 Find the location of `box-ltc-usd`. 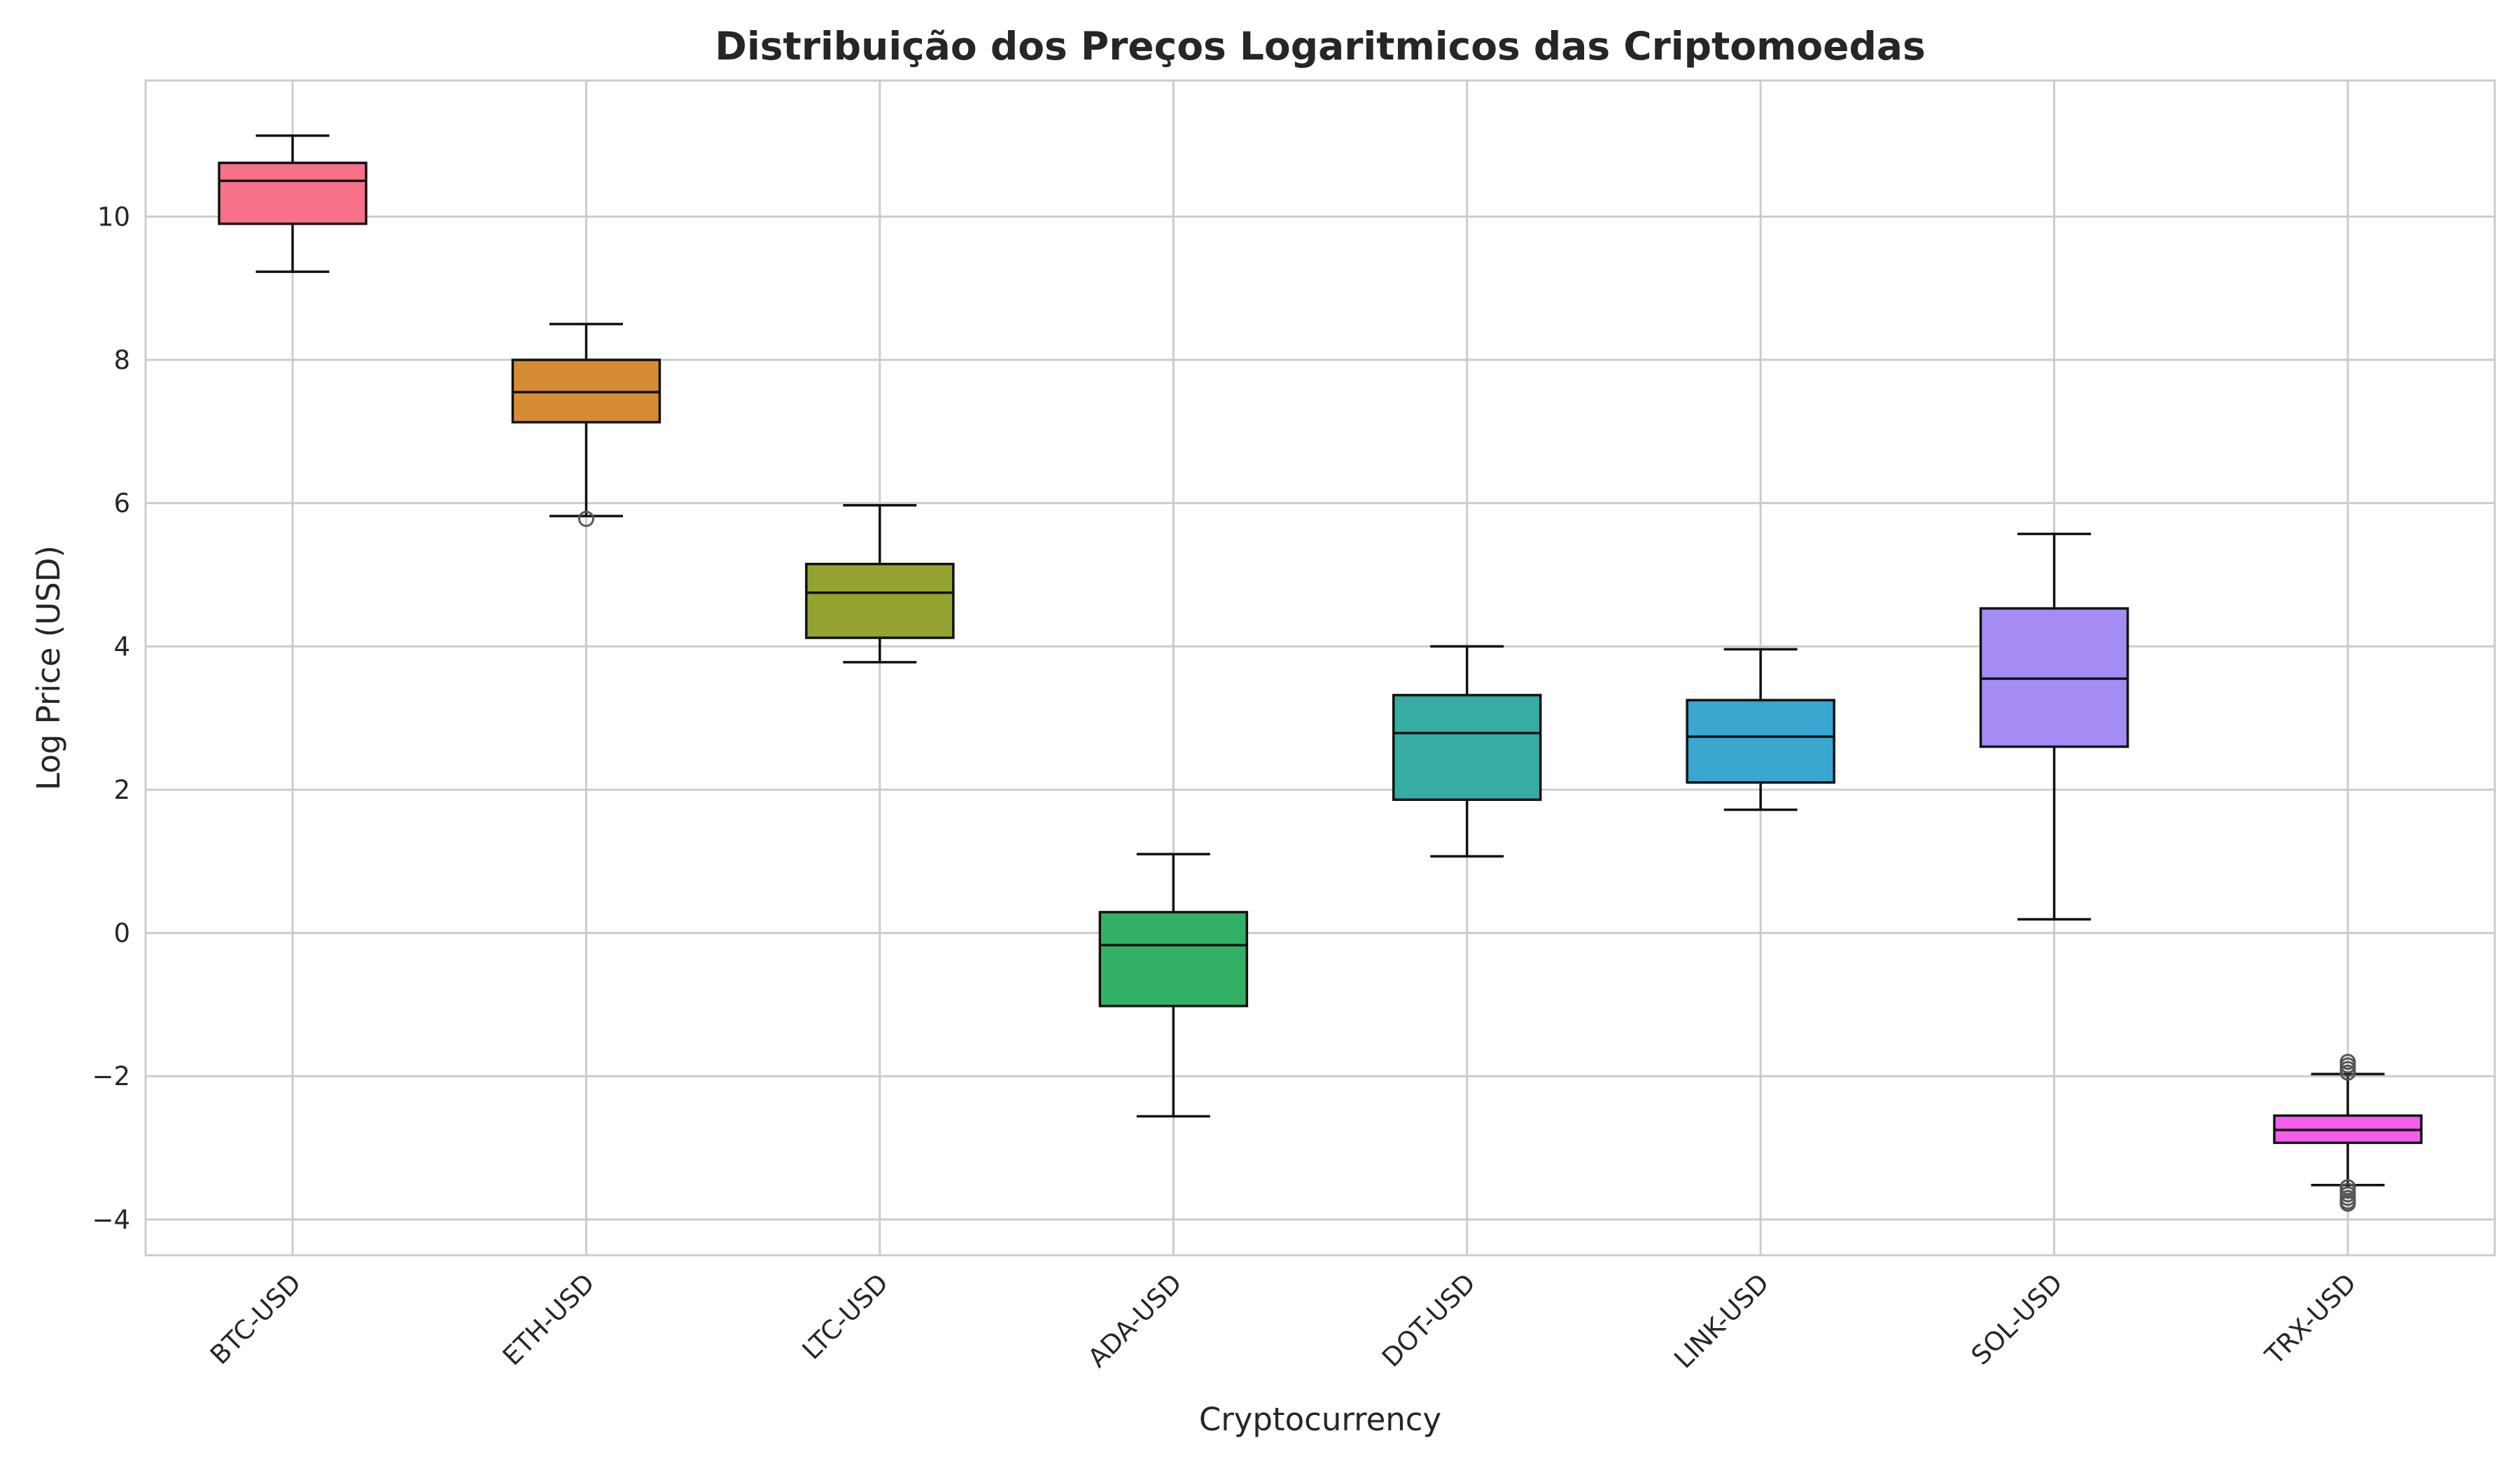

box-ltc-usd is located at coordinates (880, 583).